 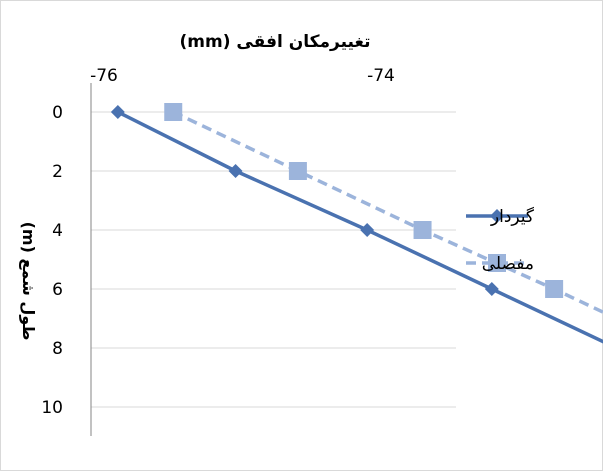 What do you see at coordinates (57, 113) in the screenshot?
I see `y-tick-label: 0` at bounding box center [57, 113].